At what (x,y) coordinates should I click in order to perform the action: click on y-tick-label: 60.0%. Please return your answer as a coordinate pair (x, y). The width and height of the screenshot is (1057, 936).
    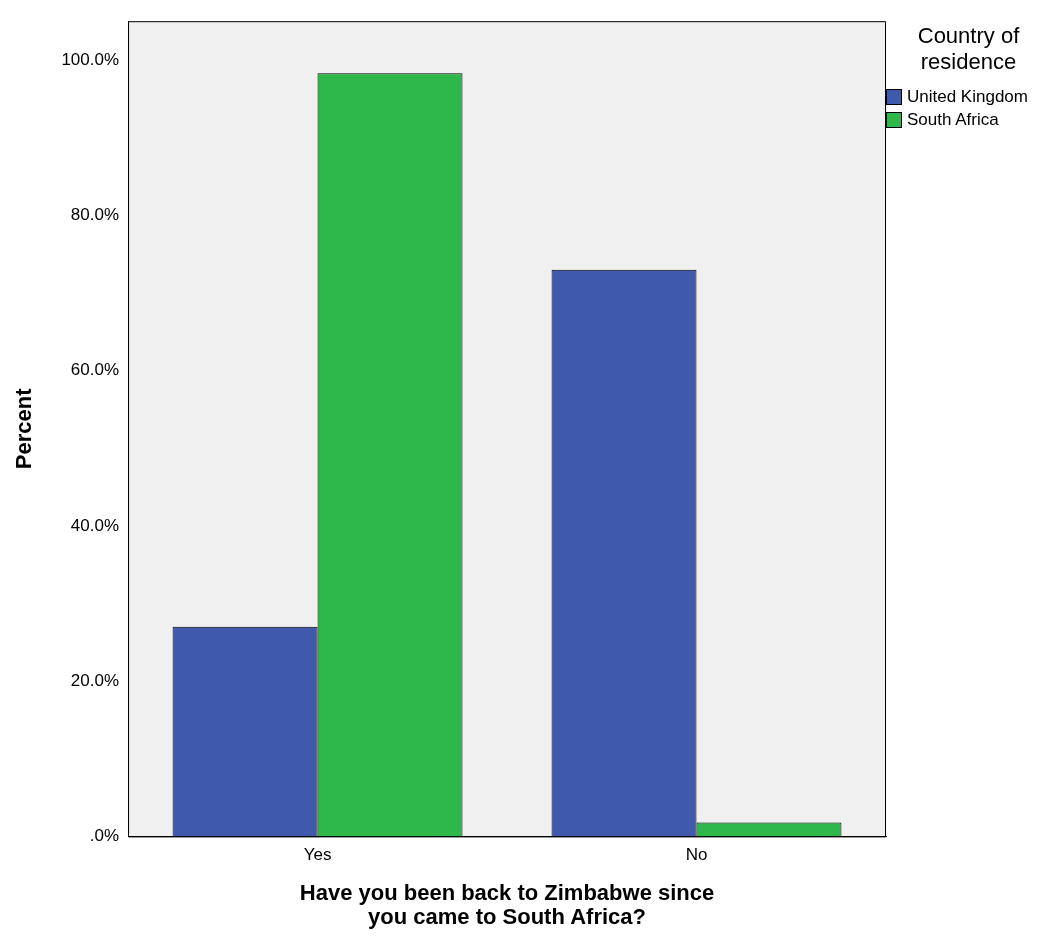
    Looking at the image, I should click on (95, 370).